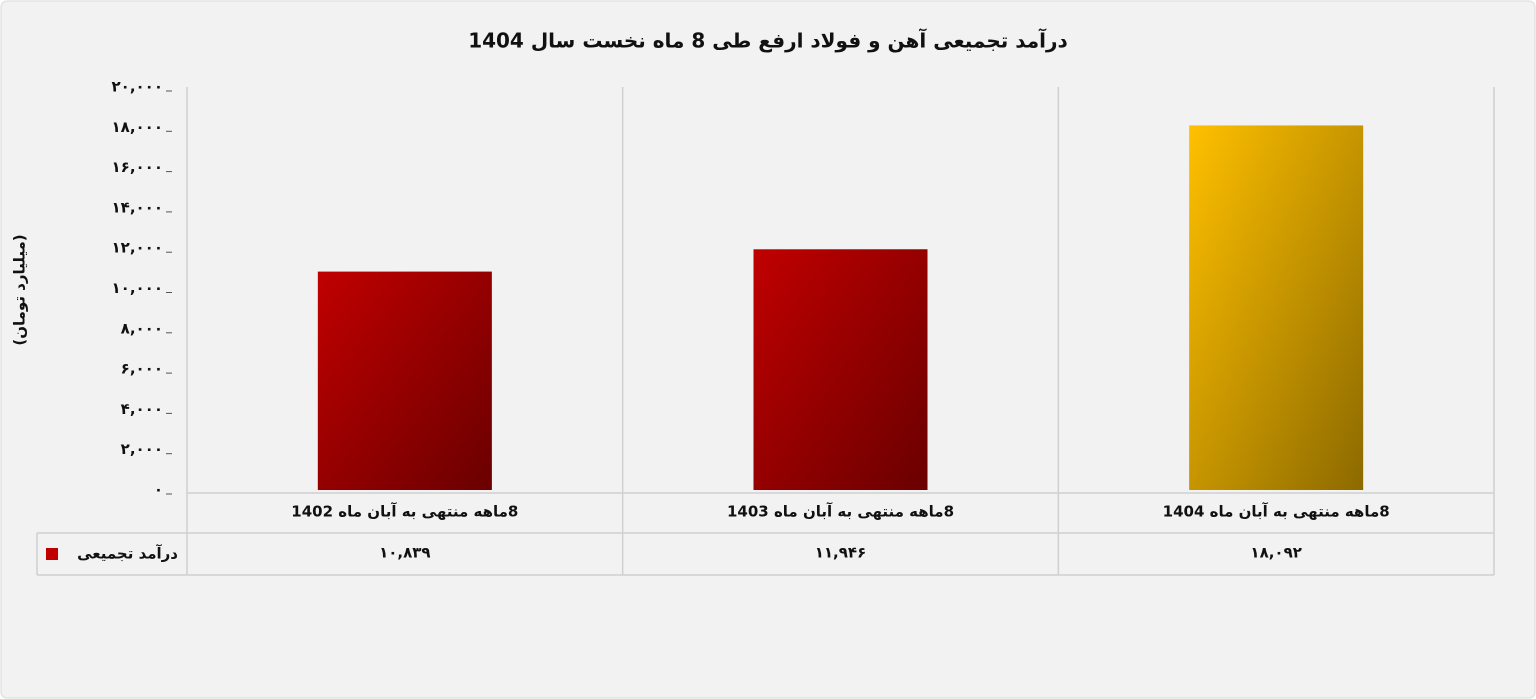 The image size is (1536, 699). What do you see at coordinates (127, 554) in the screenshot?
I see `legend-label: درآمد تجمیعی` at bounding box center [127, 554].